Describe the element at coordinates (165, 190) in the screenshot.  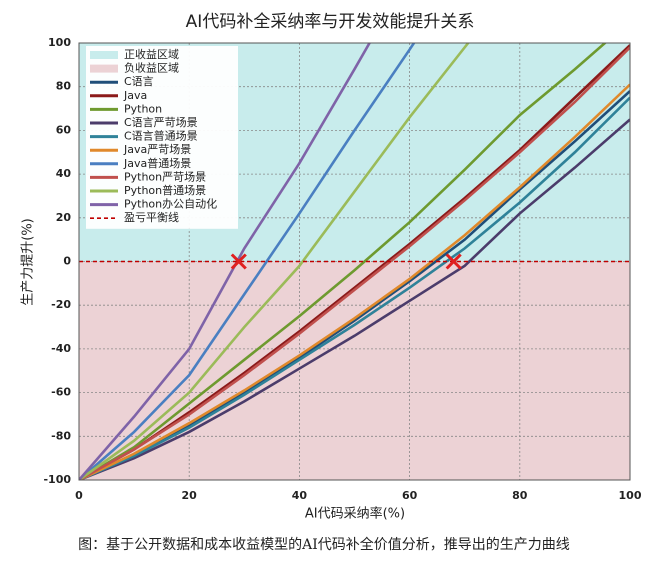
I see `legend-label: Python普通场景` at that location.